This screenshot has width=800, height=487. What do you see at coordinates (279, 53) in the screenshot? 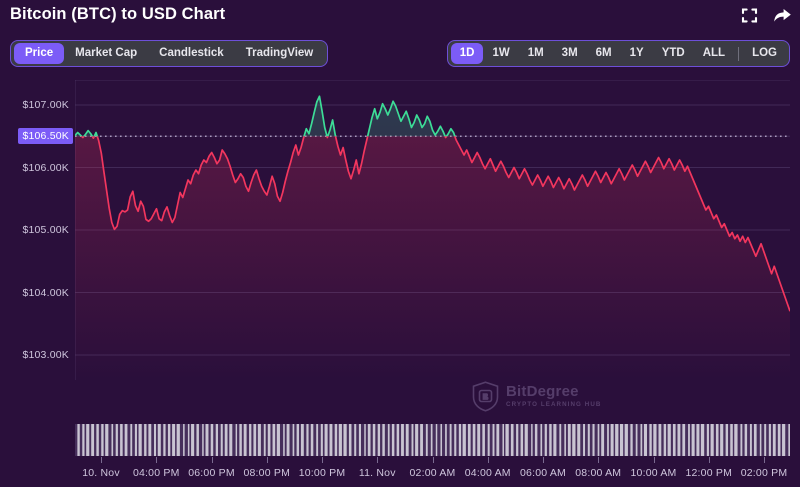
I see `tab-tradingview: TradingView` at bounding box center [279, 53].